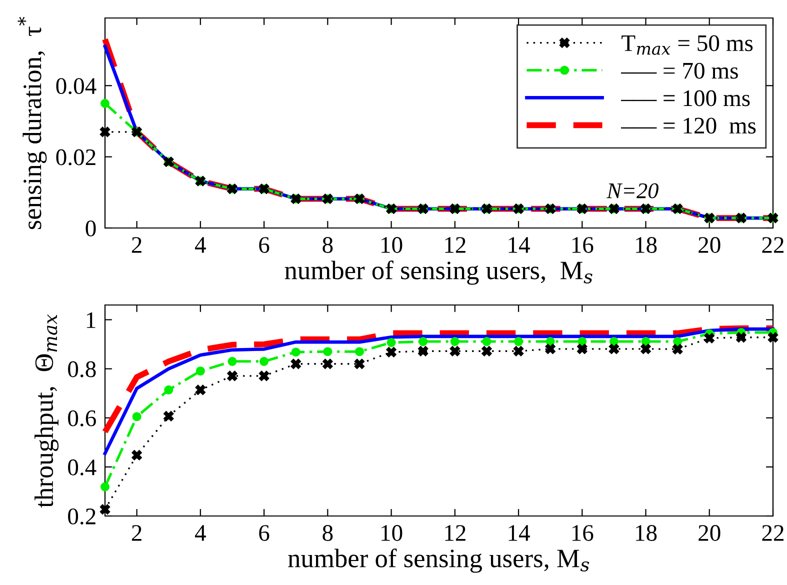 Image resolution: width=787 pixels, height=585 pixels. Describe the element at coordinates (82, 369) in the screenshot. I see `y-tick-label: 0.8` at that location.